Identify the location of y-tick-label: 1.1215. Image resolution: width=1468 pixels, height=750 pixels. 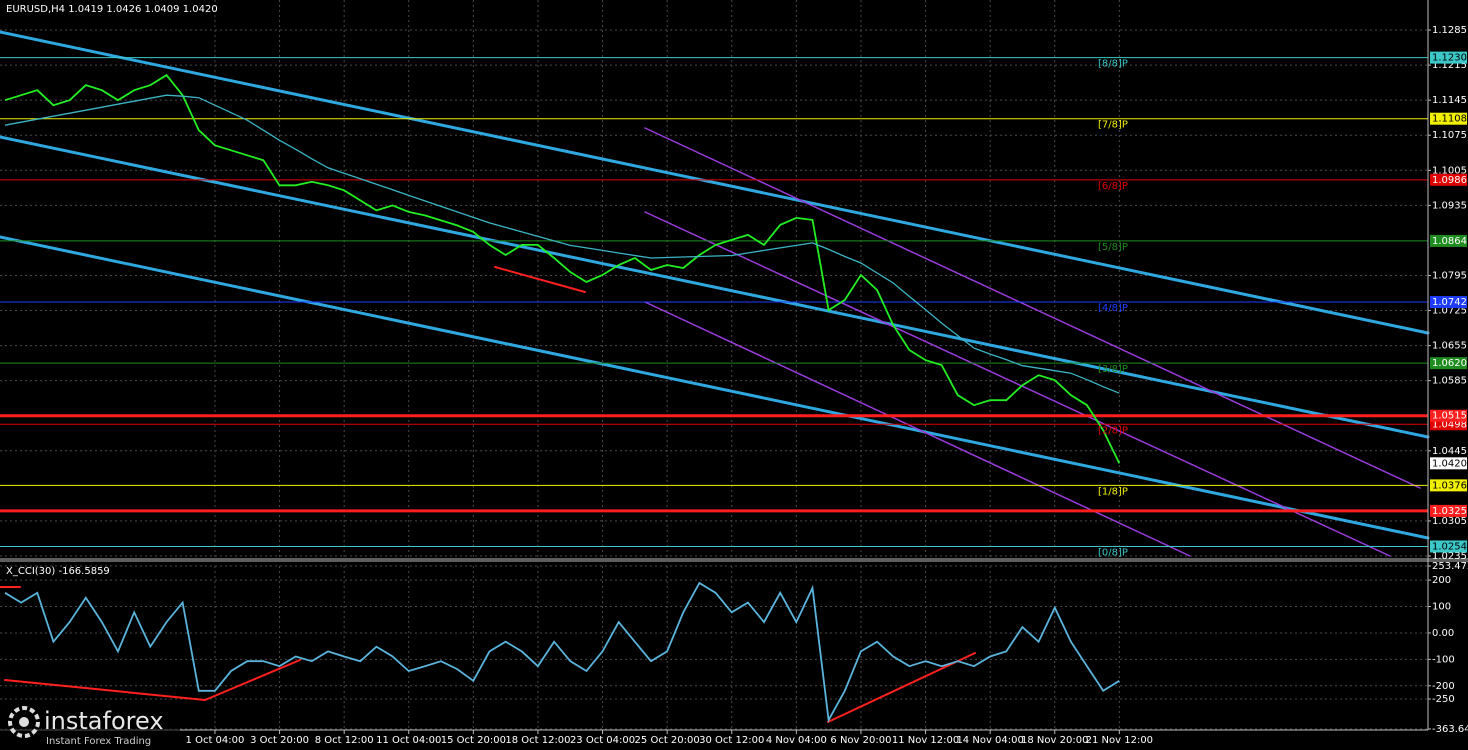
(1449, 65).